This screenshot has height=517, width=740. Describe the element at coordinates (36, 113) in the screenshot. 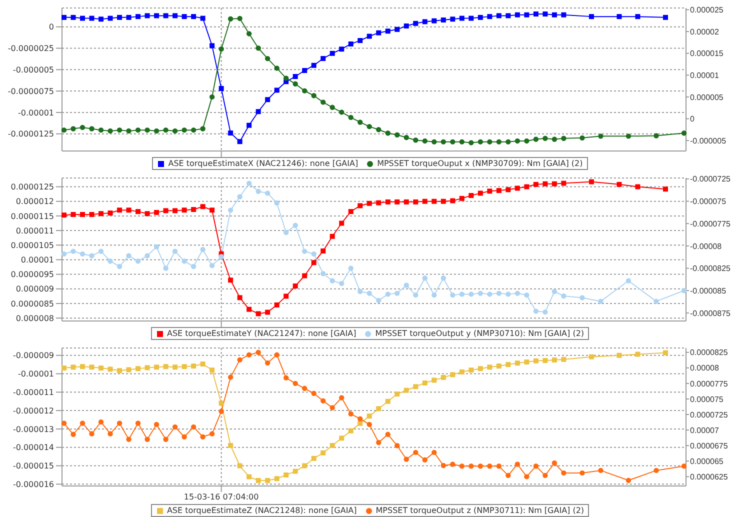

I see `y-tick-label: -0.00001` at that location.